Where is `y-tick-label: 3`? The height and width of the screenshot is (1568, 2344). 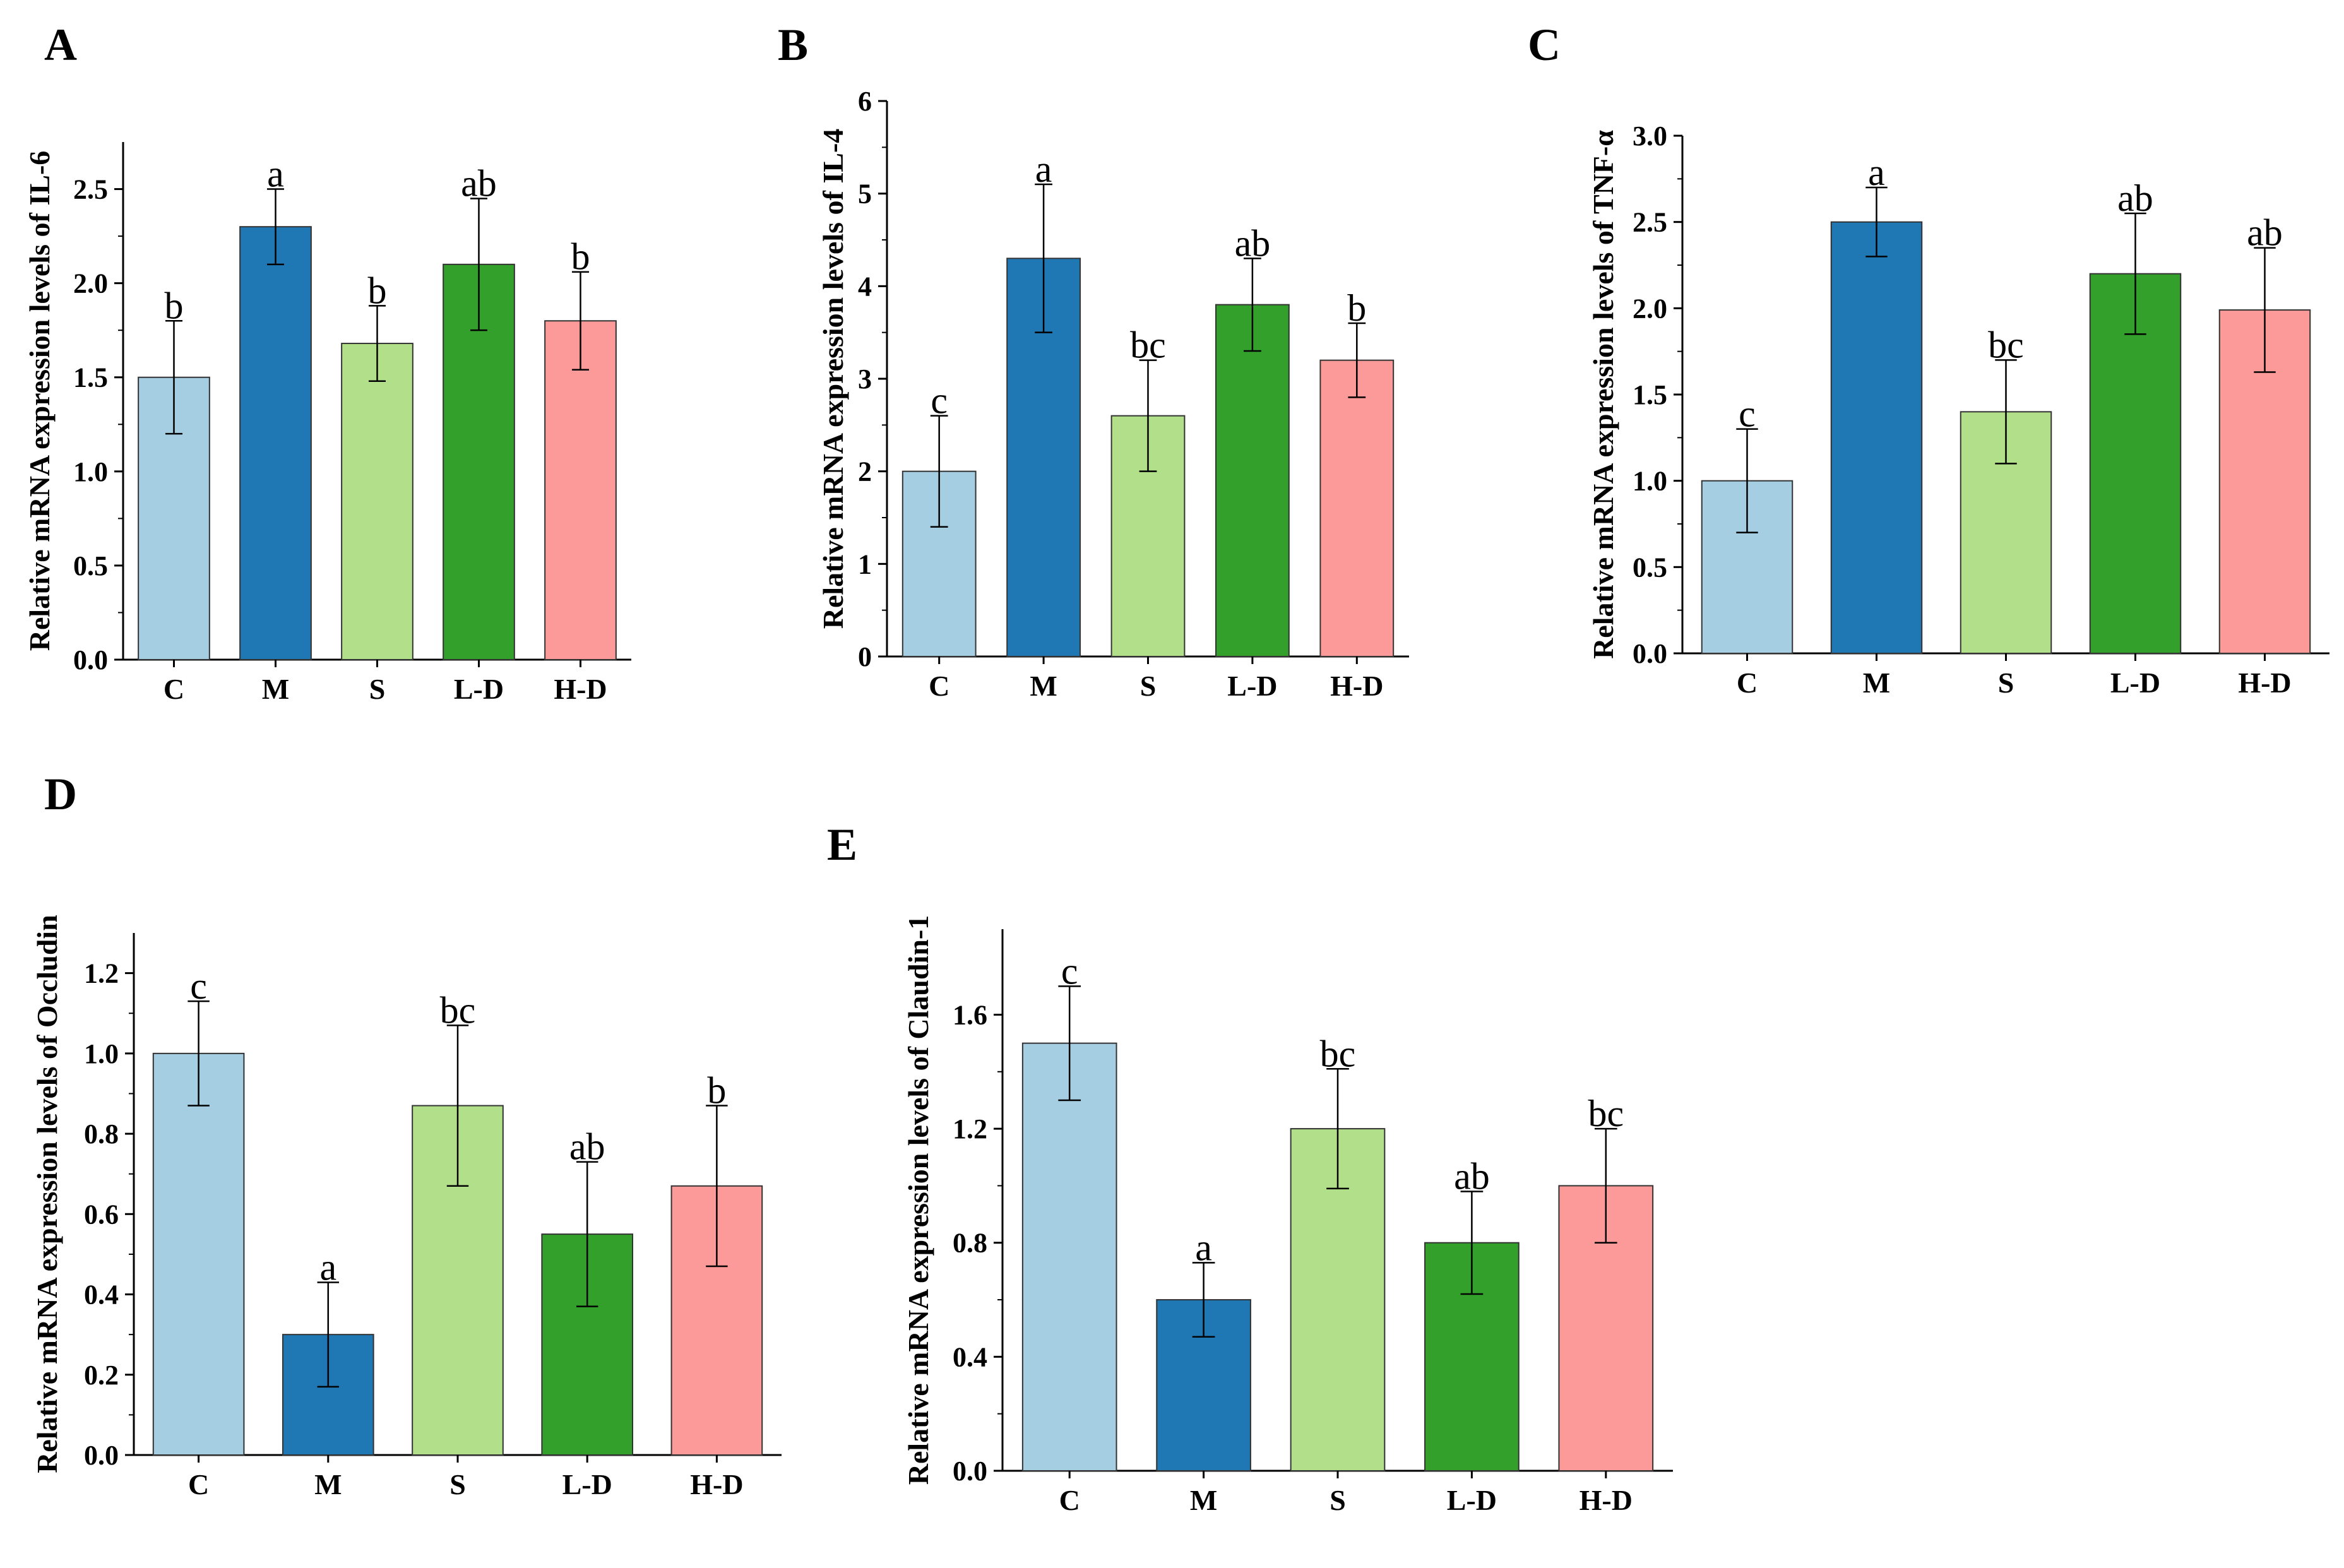 y-tick-label: 3 is located at coordinates (865, 379).